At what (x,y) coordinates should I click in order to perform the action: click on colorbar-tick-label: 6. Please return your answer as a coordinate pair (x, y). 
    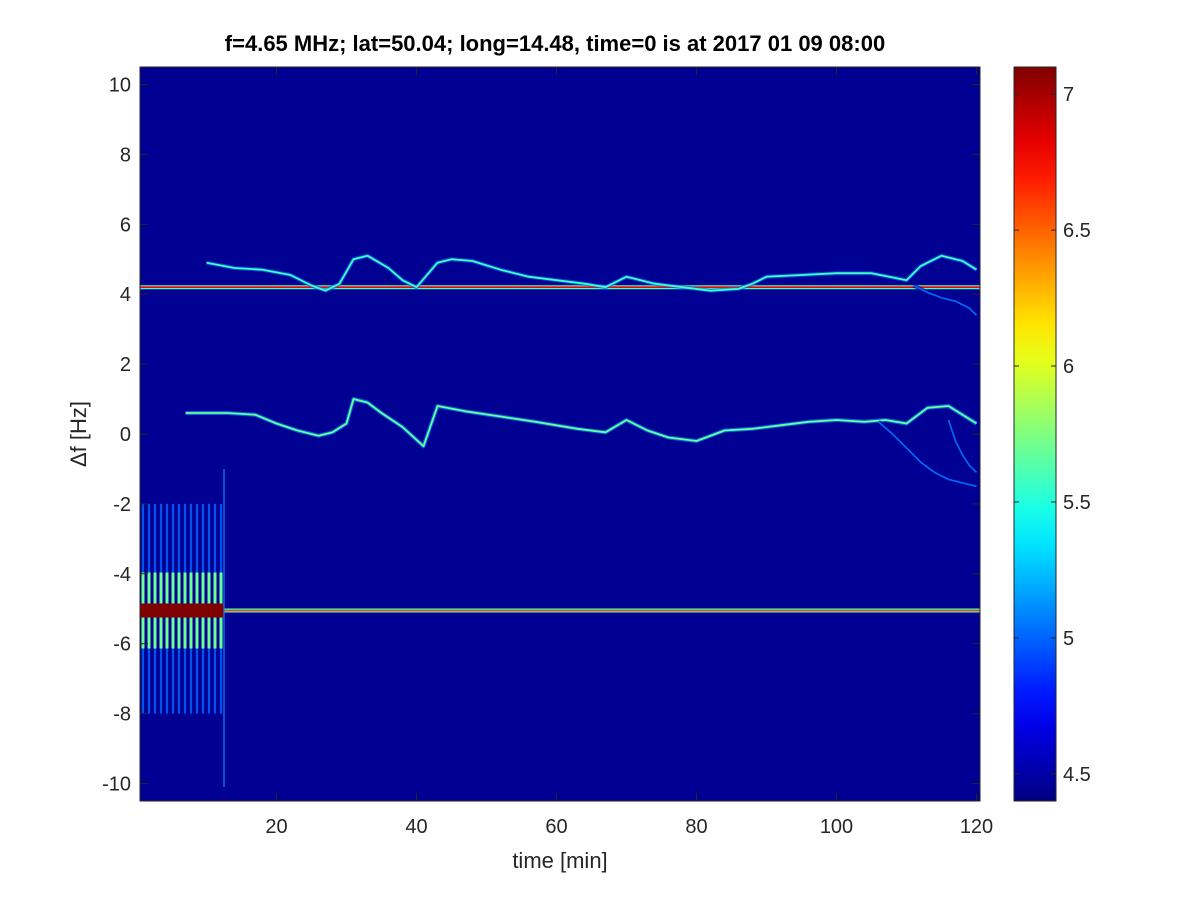
    Looking at the image, I should click on (1068, 367).